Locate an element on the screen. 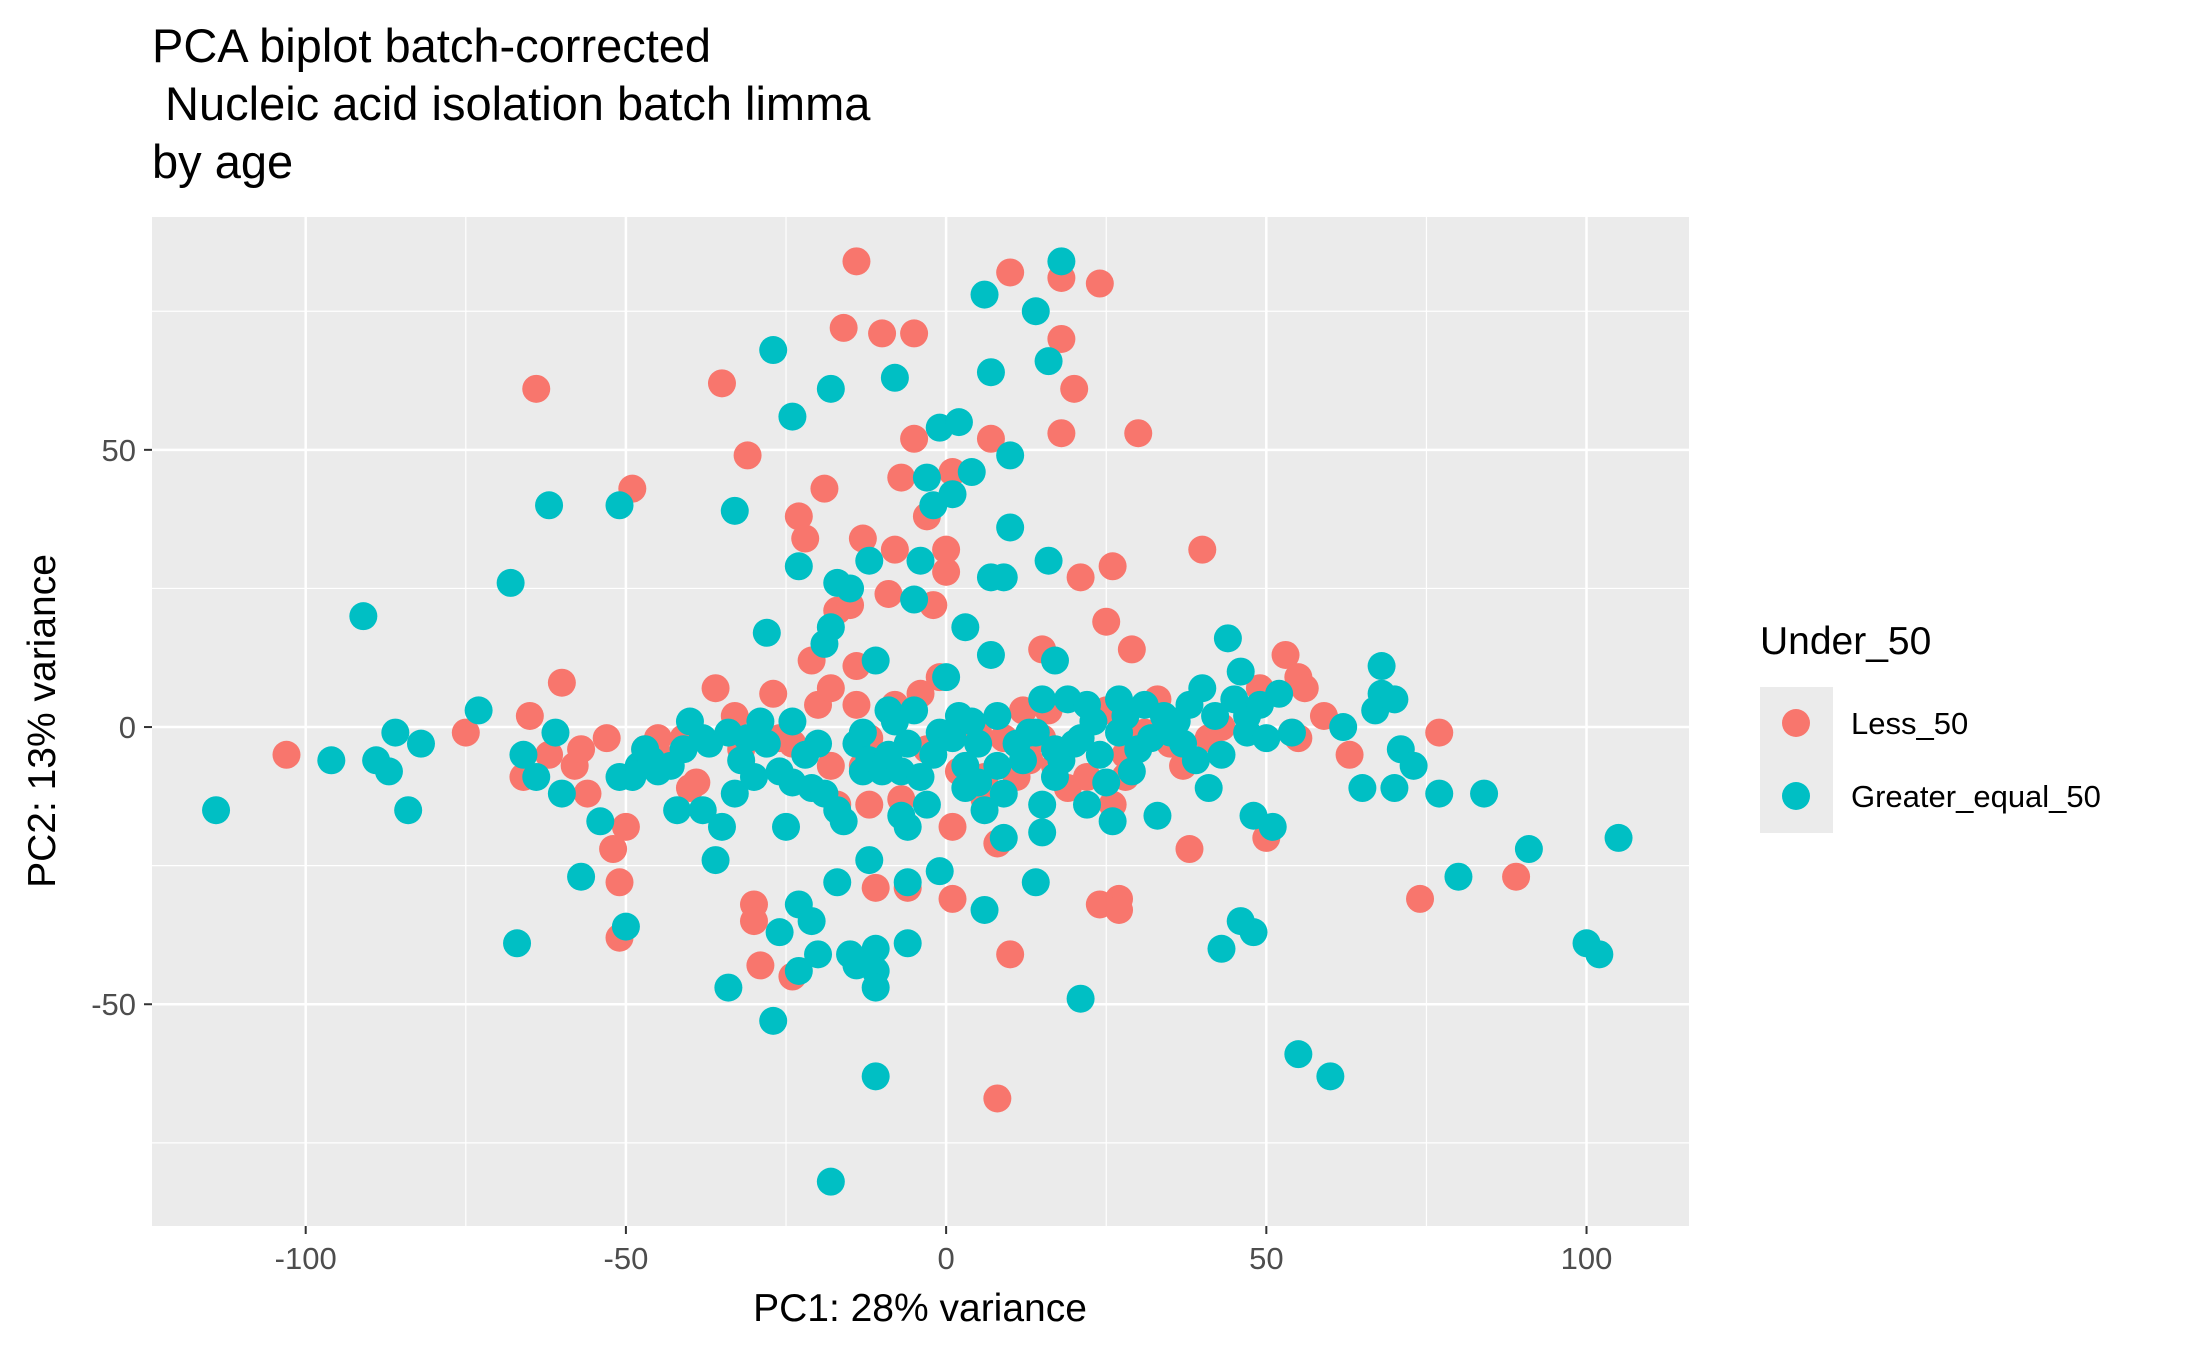  legend-key-marker is located at coordinates (1796, 723).